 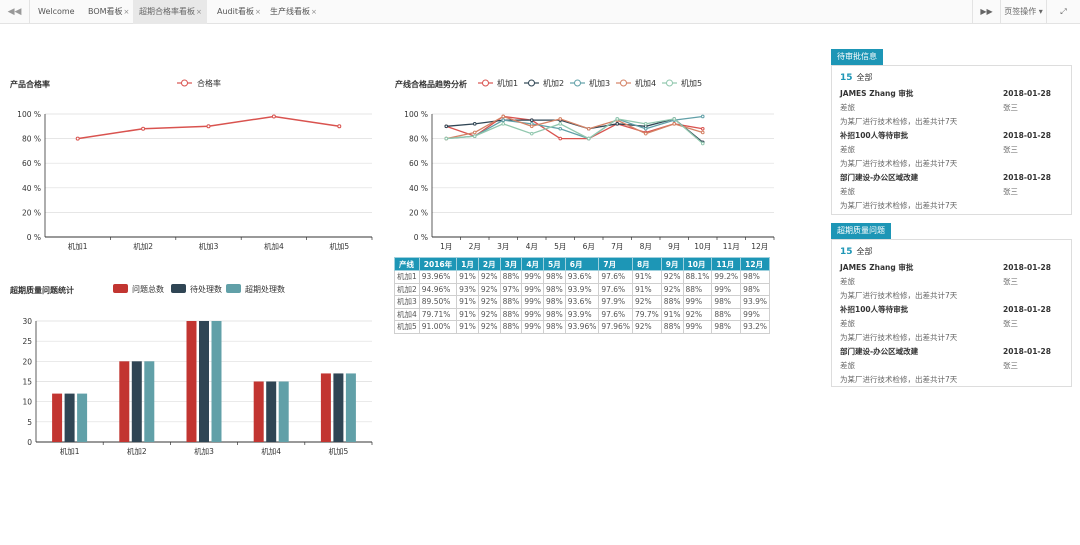 What do you see at coordinates (986, 12) in the screenshot?
I see `double-right-icon: ▶▶` at bounding box center [986, 12].